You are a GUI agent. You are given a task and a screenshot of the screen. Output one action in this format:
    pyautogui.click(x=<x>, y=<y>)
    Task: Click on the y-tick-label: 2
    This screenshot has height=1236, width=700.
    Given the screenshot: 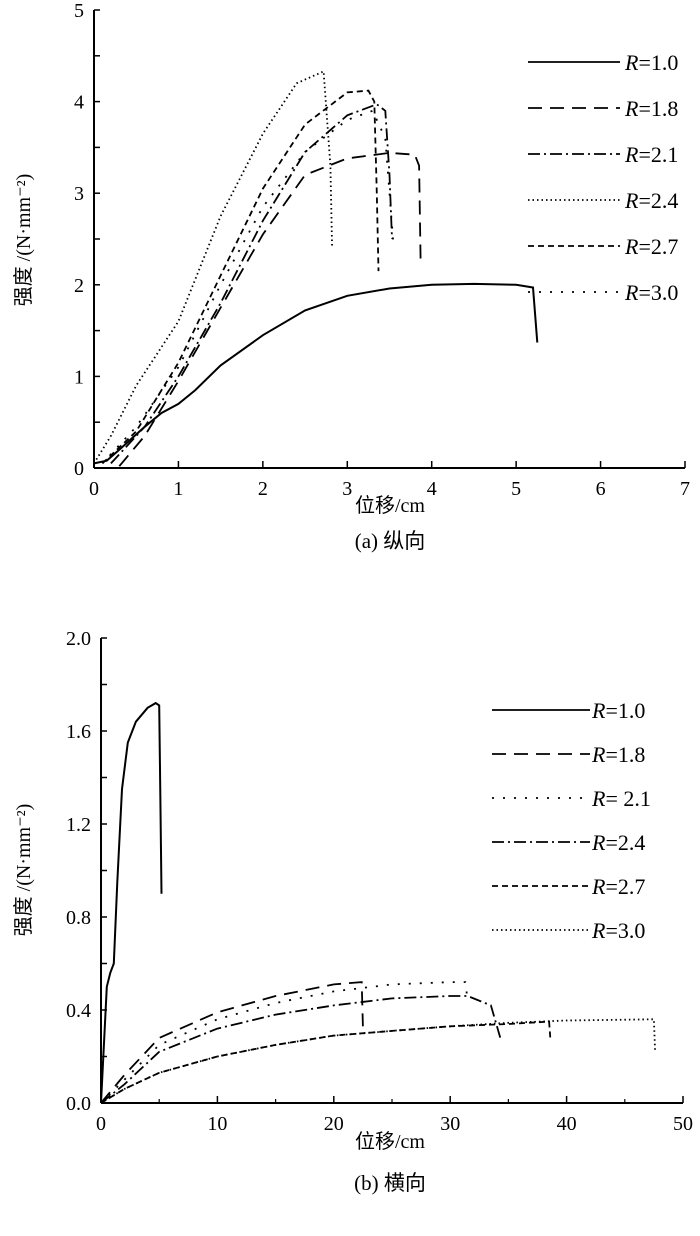 What is the action you would take?
    pyautogui.click(x=79, y=286)
    